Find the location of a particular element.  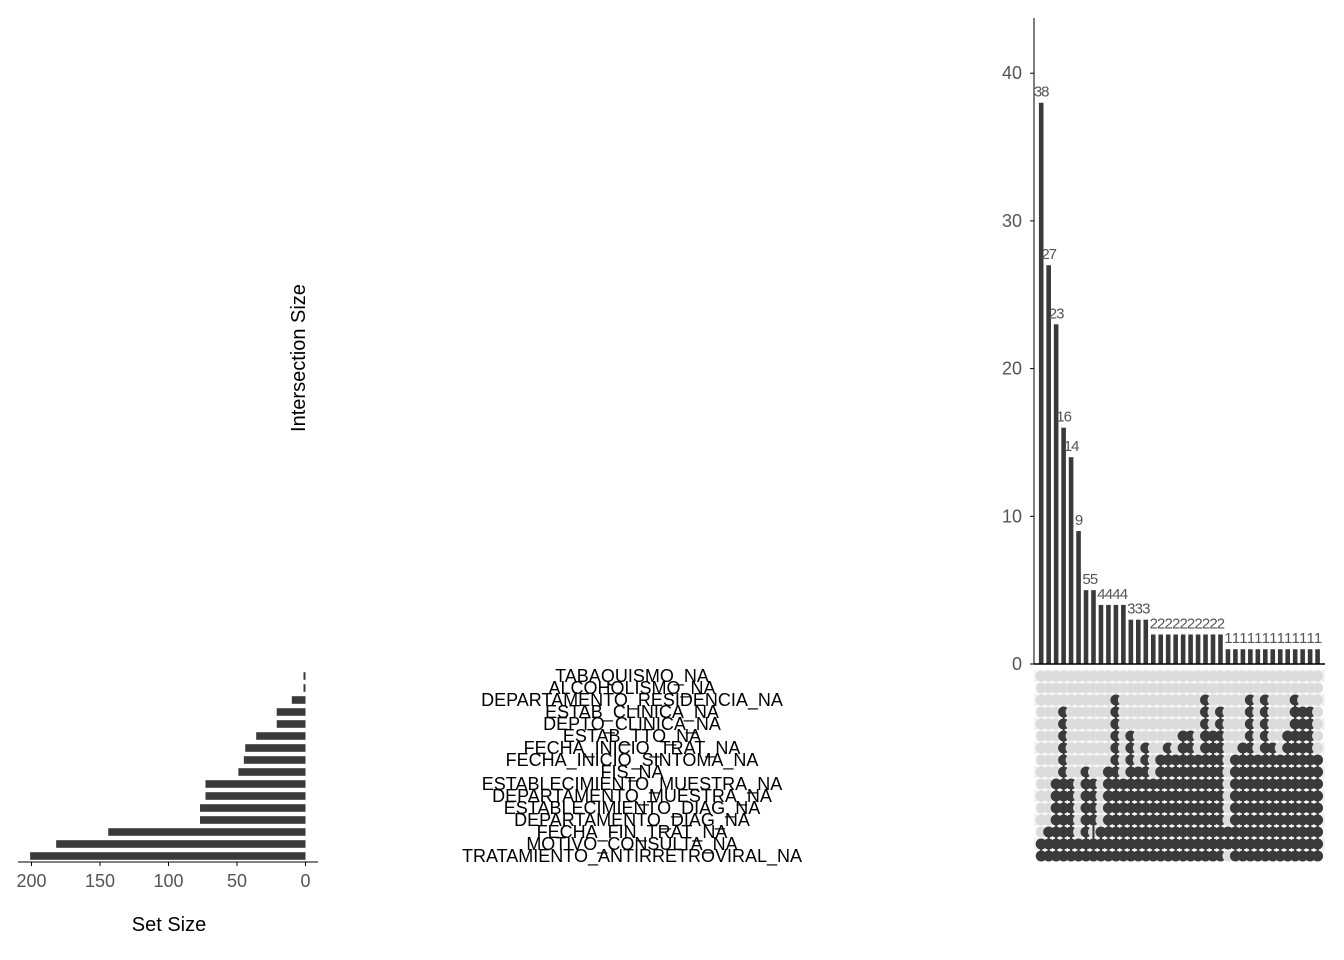

set-size-tick-label: 0 is located at coordinates (305, 881).